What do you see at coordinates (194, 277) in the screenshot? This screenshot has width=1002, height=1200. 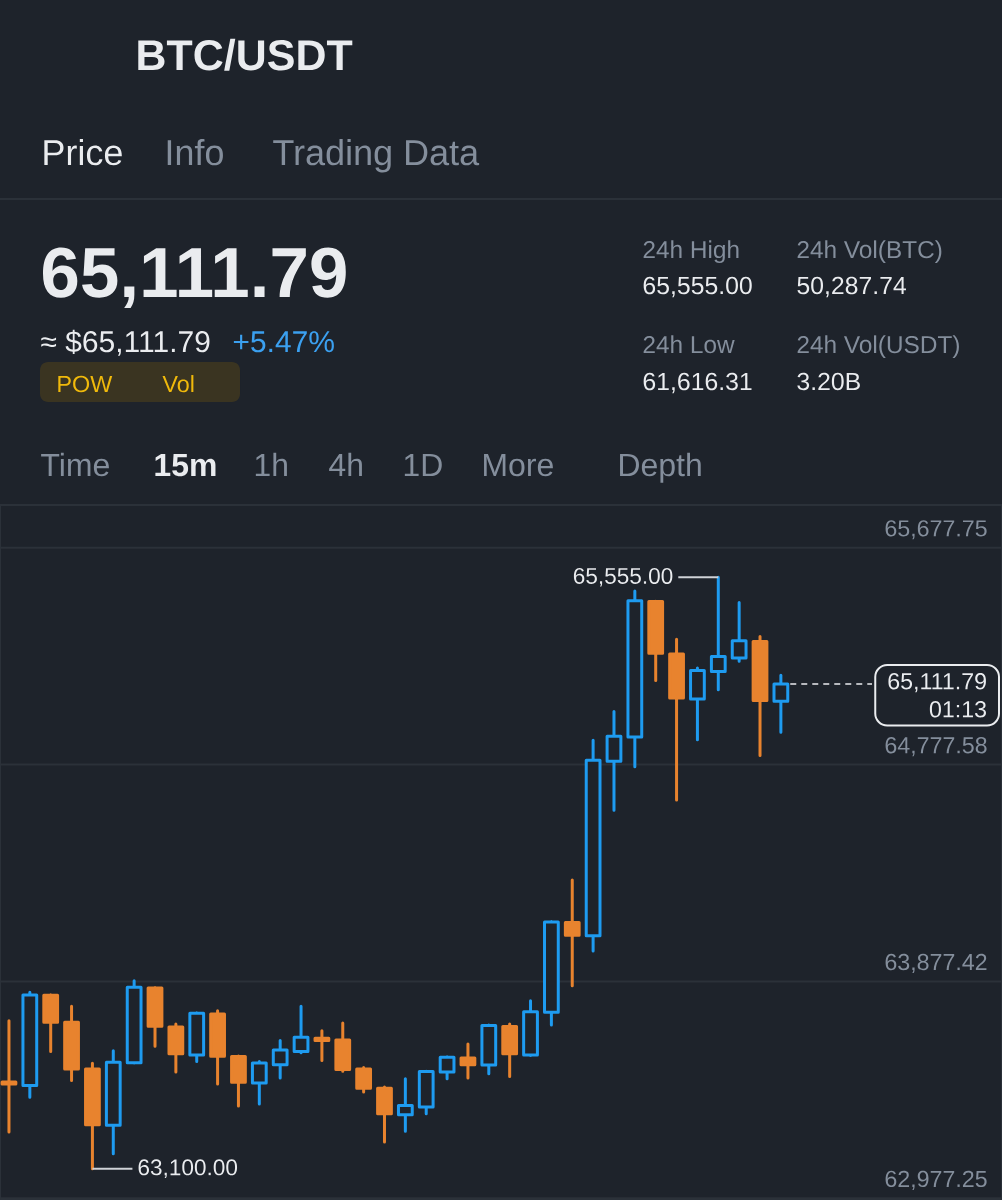 I see `text: 65,111.79` at bounding box center [194, 277].